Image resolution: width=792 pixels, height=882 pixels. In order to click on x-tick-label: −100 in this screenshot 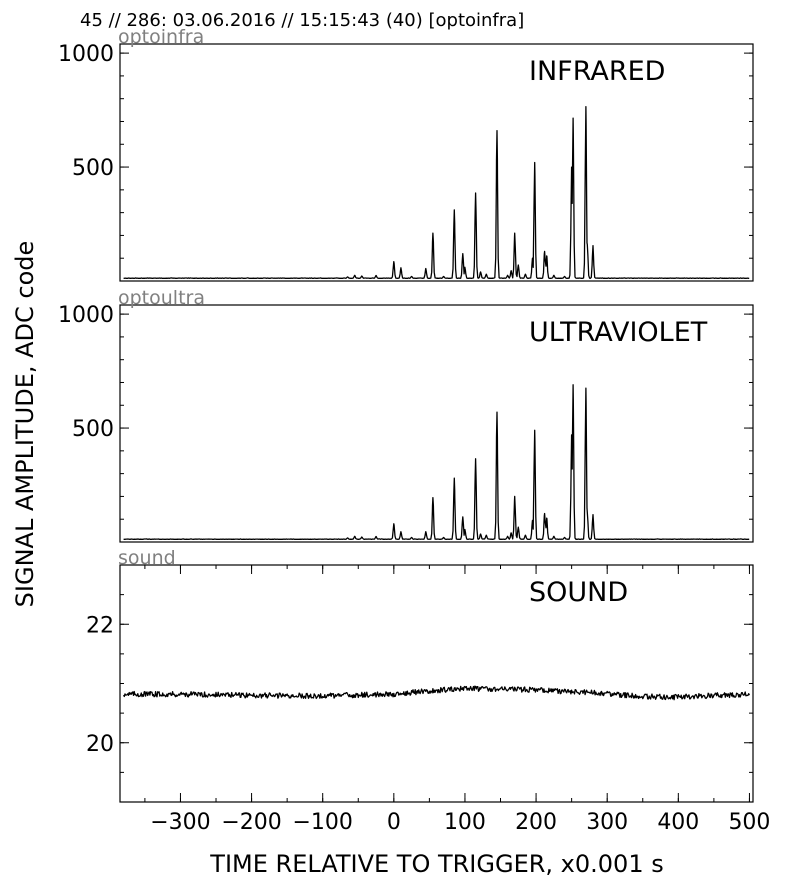, I will do `click(322, 822)`.